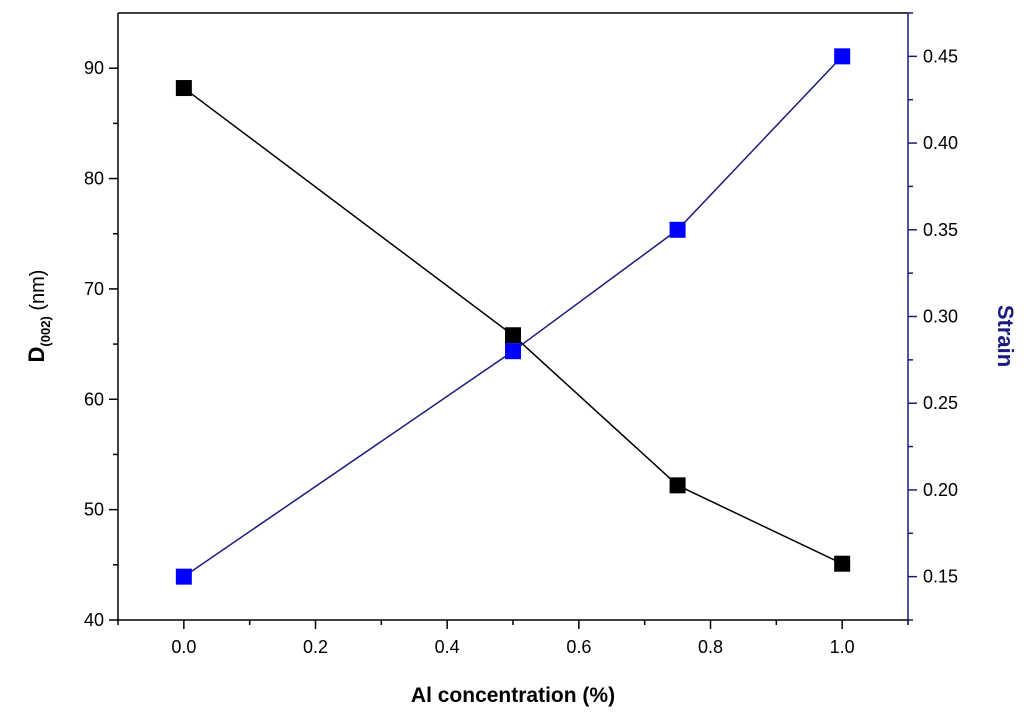 Image resolution: width=1031 pixels, height=713 pixels. I want to click on x-tick-label: 0.0, so click(183, 647).